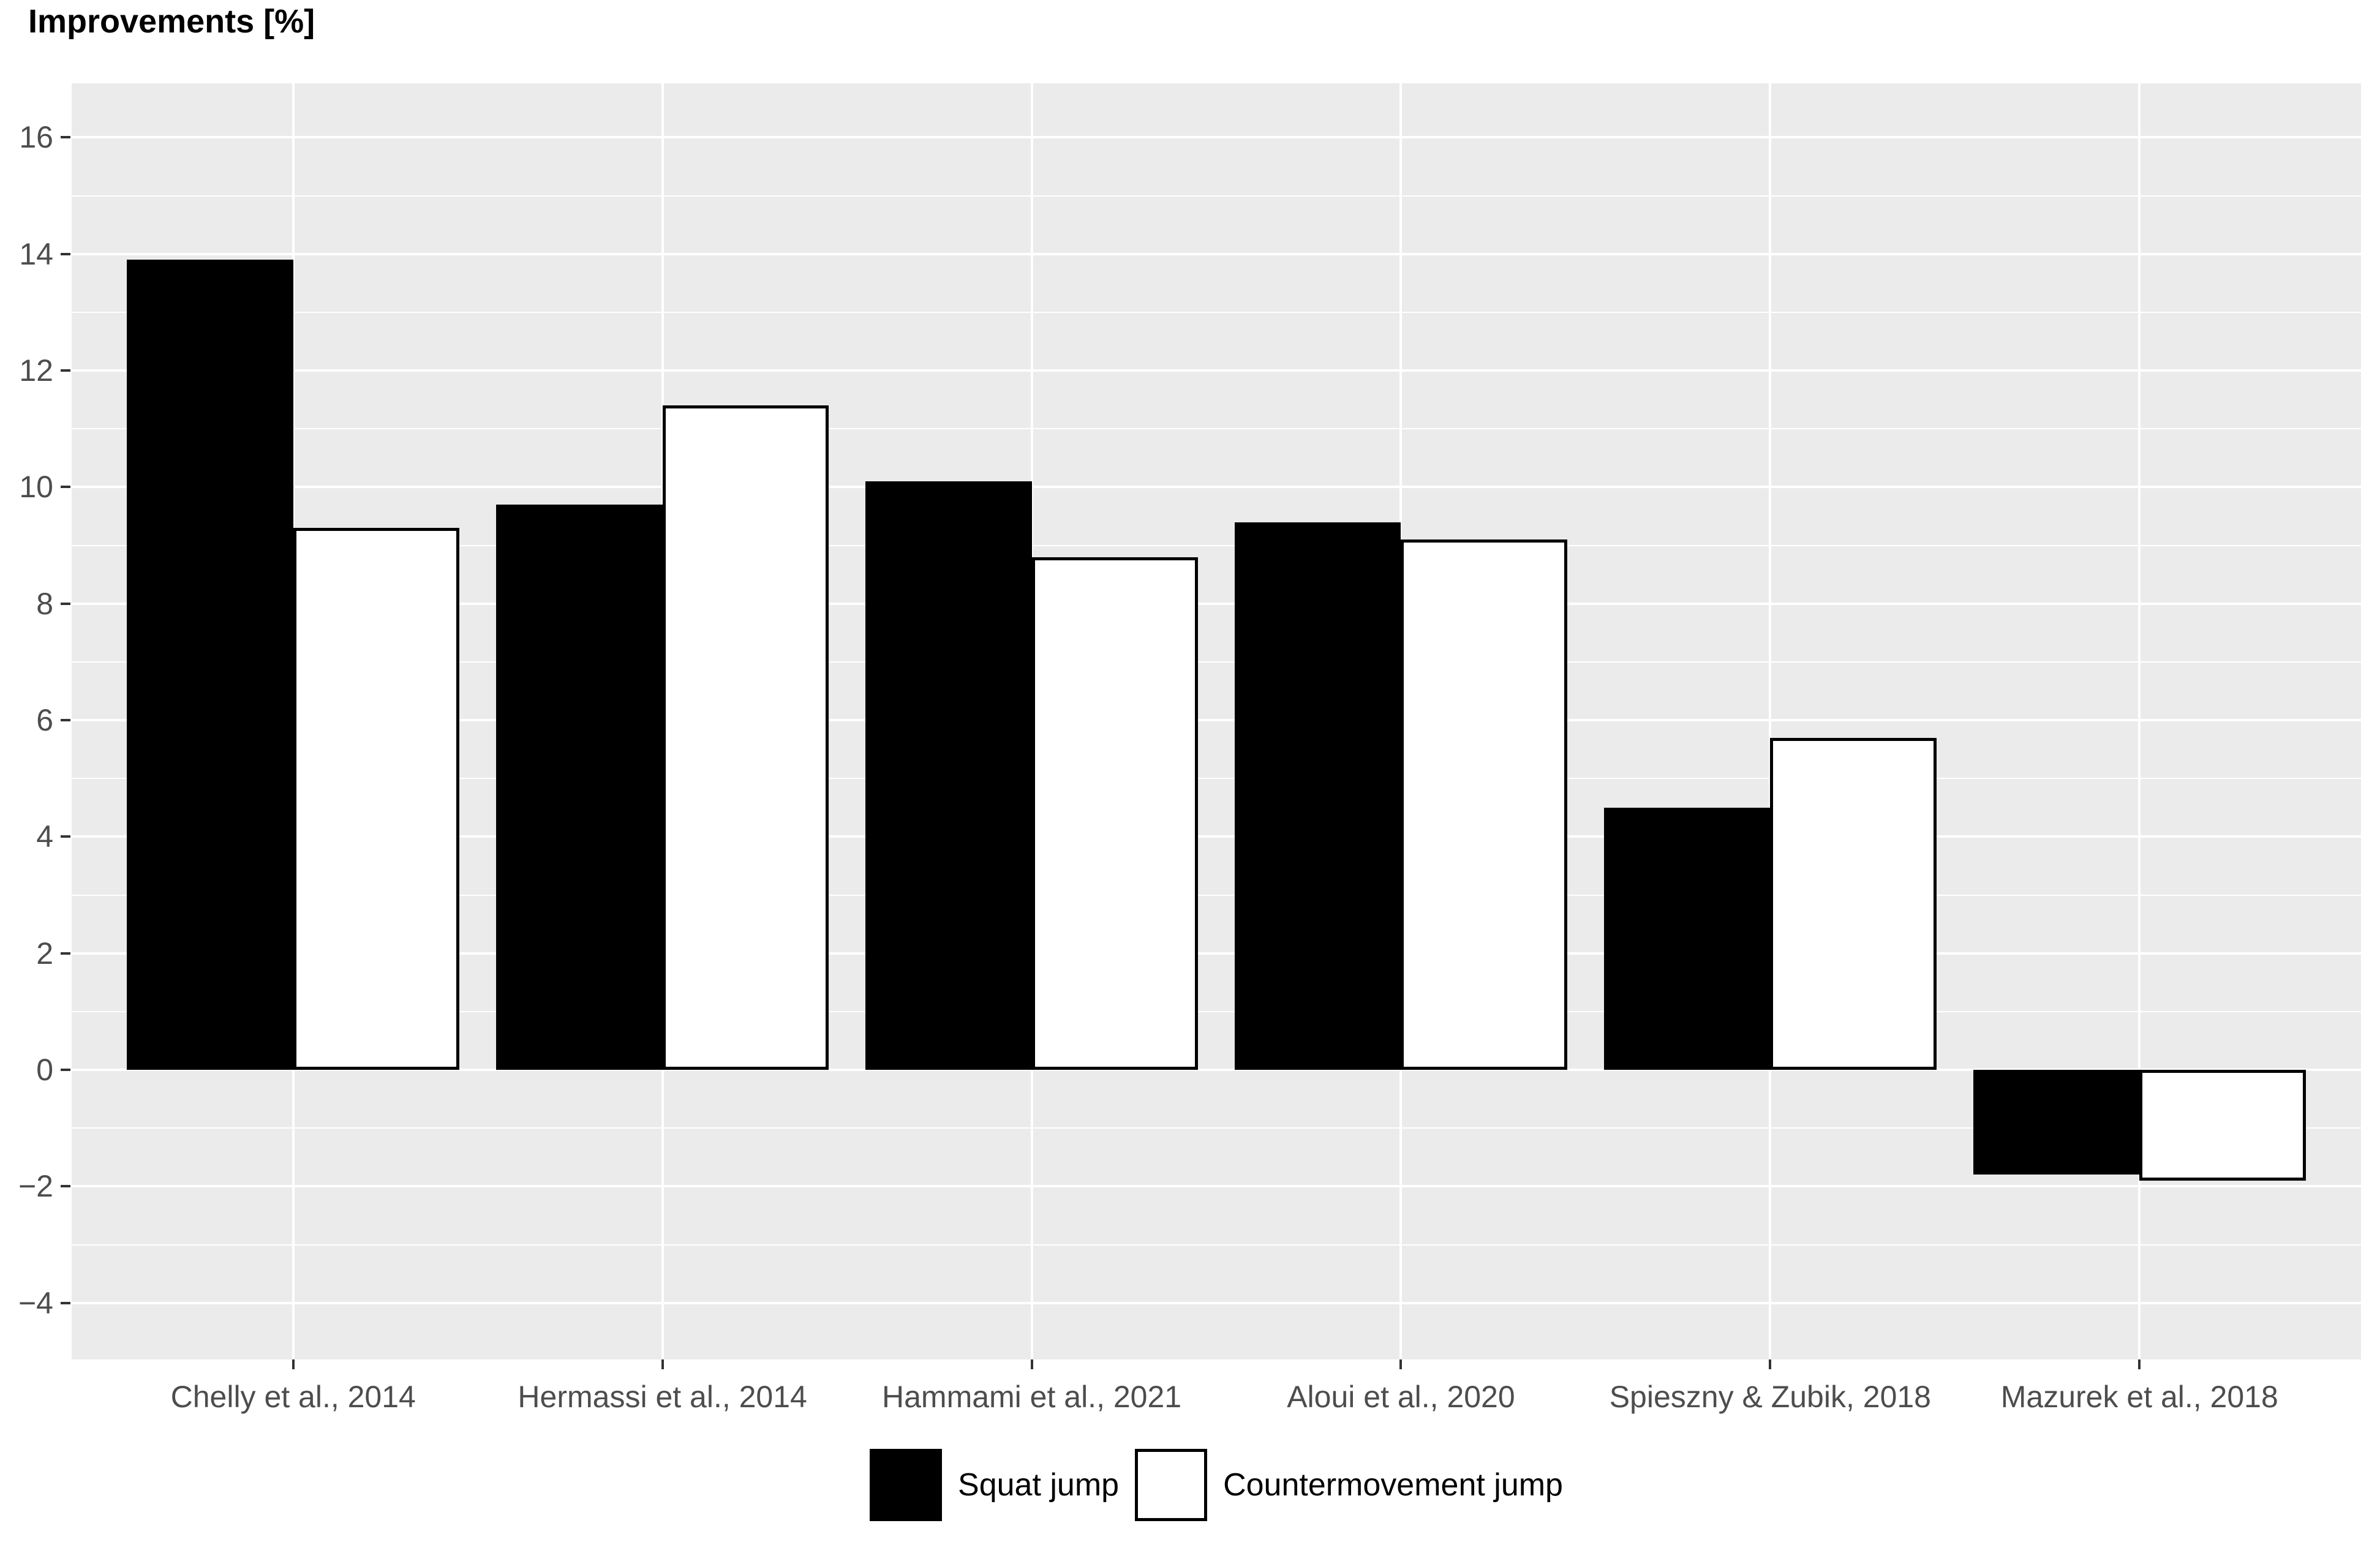 Image resolution: width=2380 pixels, height=1545 pixels. What do you see at coordinates (45, 603) in the screenshot?
I see `y-tick-label-8: 8` at bounding box center [45, 603].